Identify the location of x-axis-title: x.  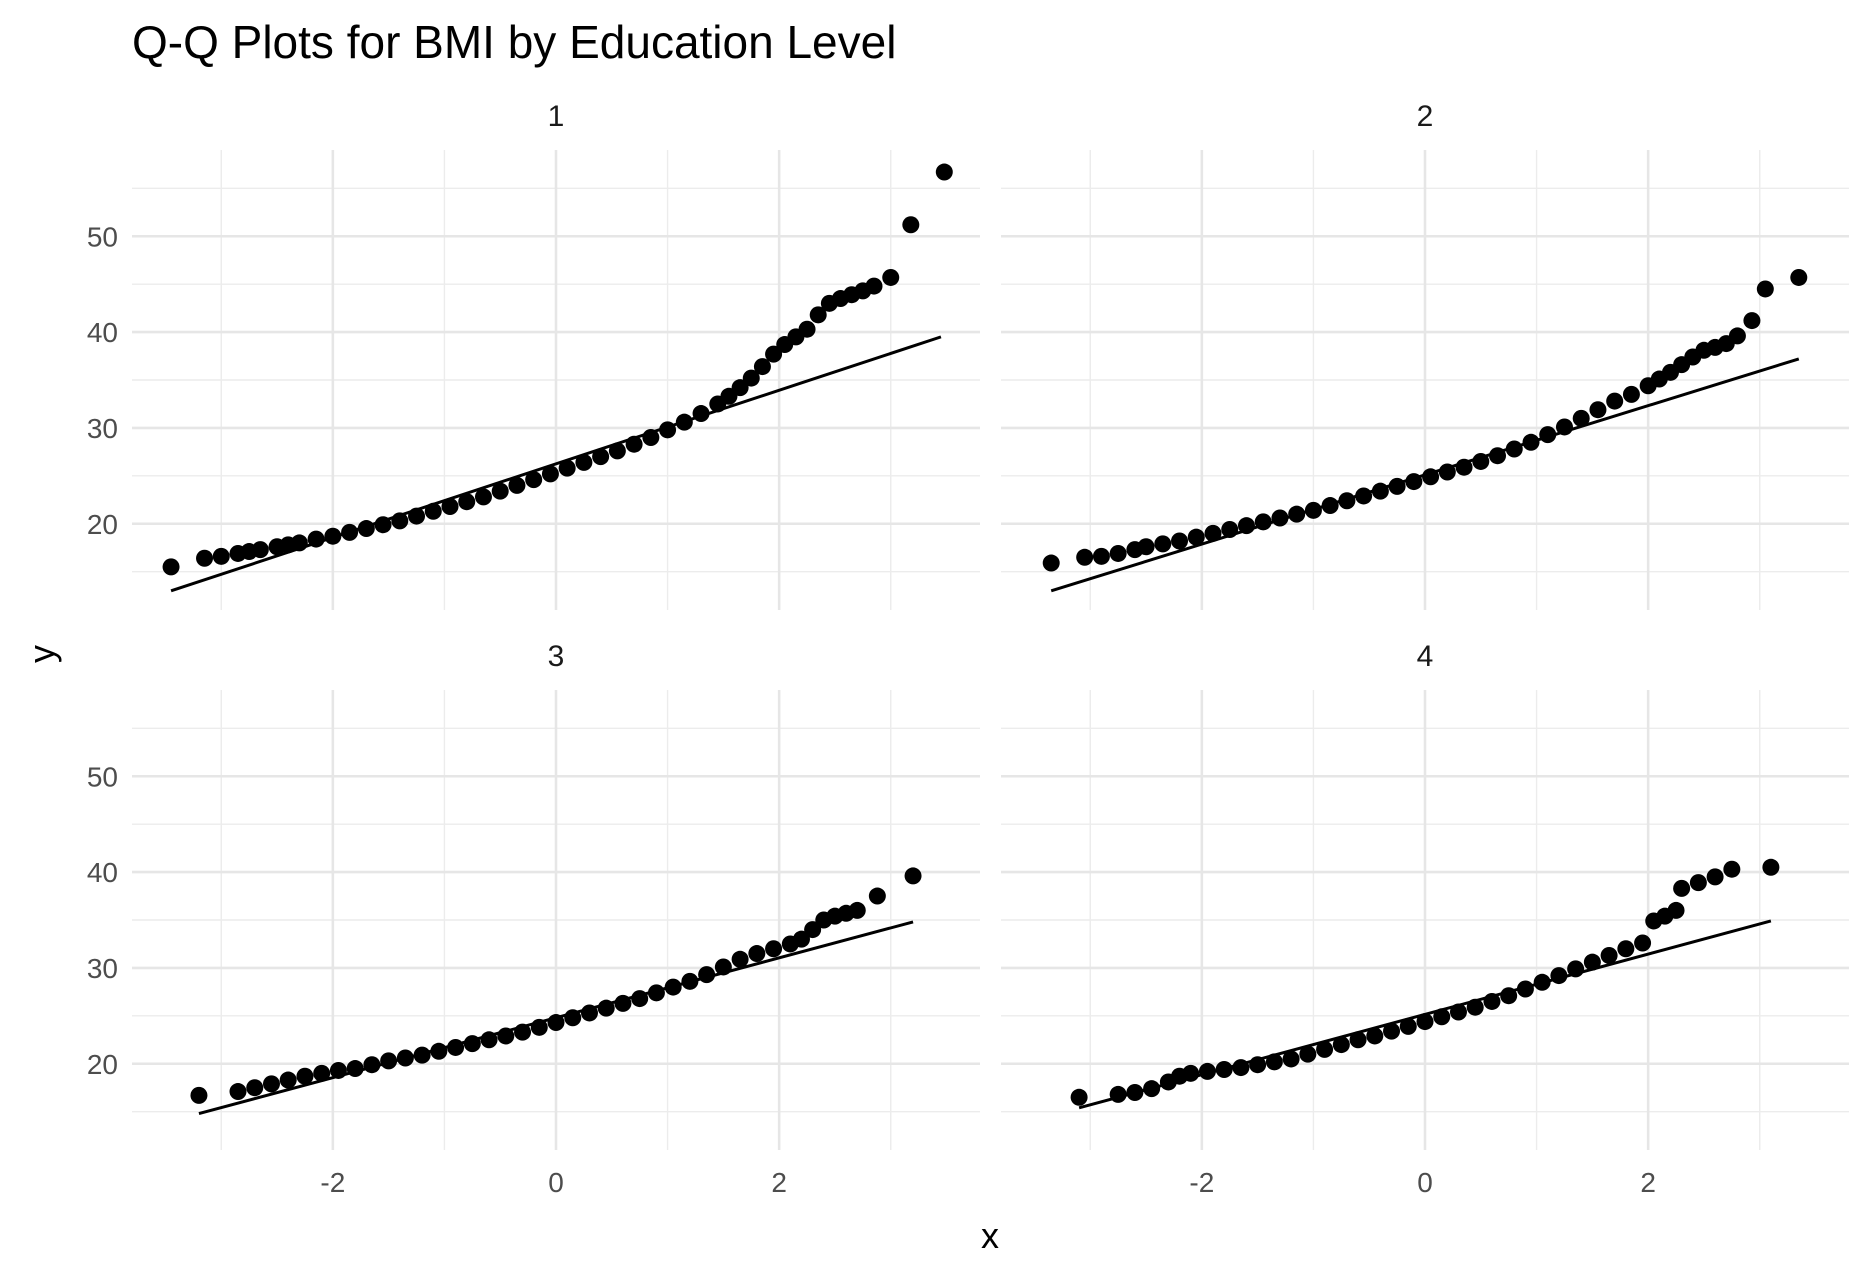
(990, 1235).